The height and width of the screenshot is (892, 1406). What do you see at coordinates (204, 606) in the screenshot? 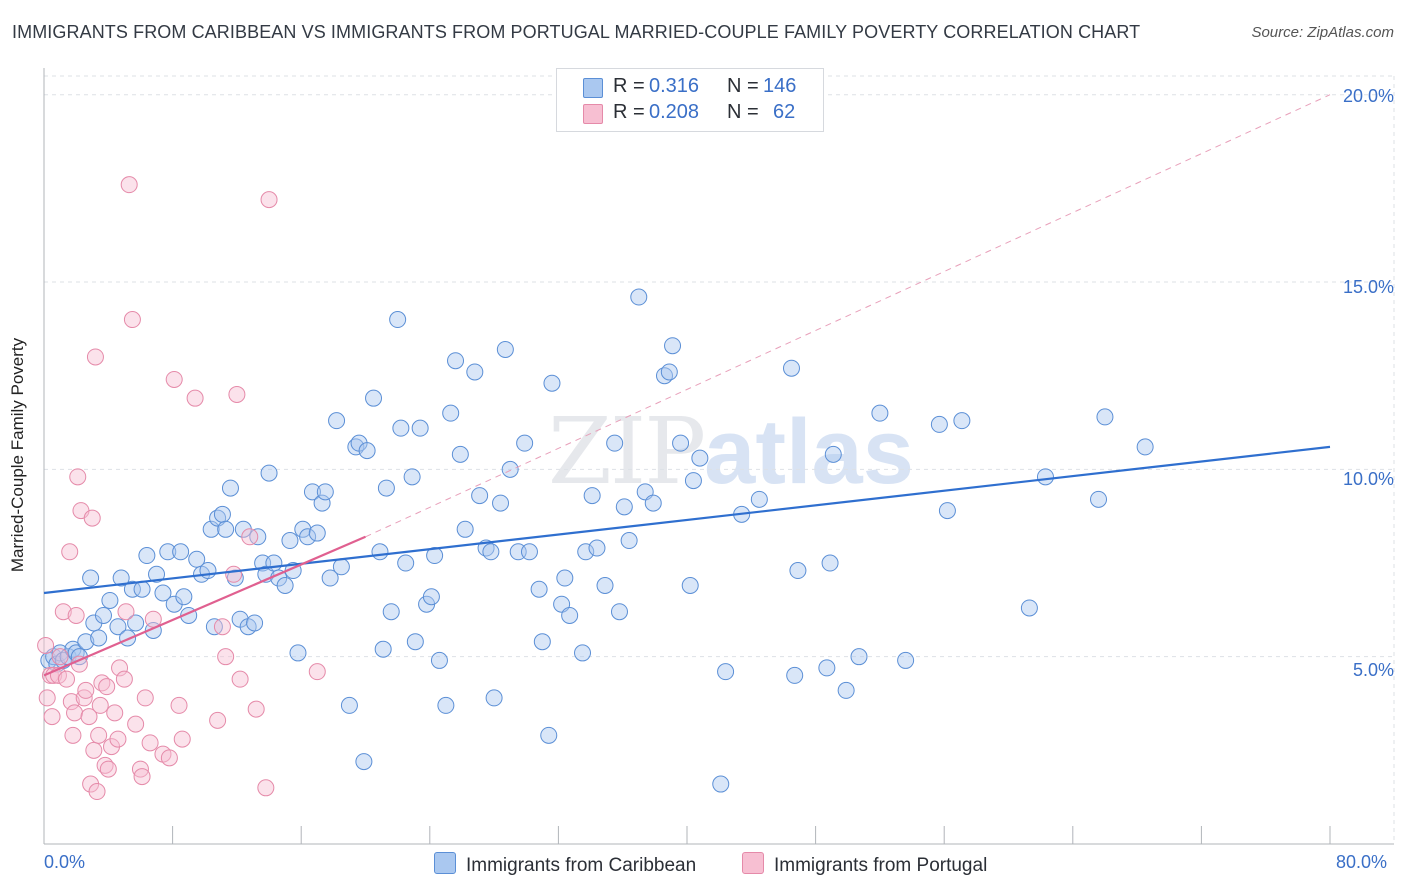
I see `portugal-trend-line` at bounding box center [204, 606].